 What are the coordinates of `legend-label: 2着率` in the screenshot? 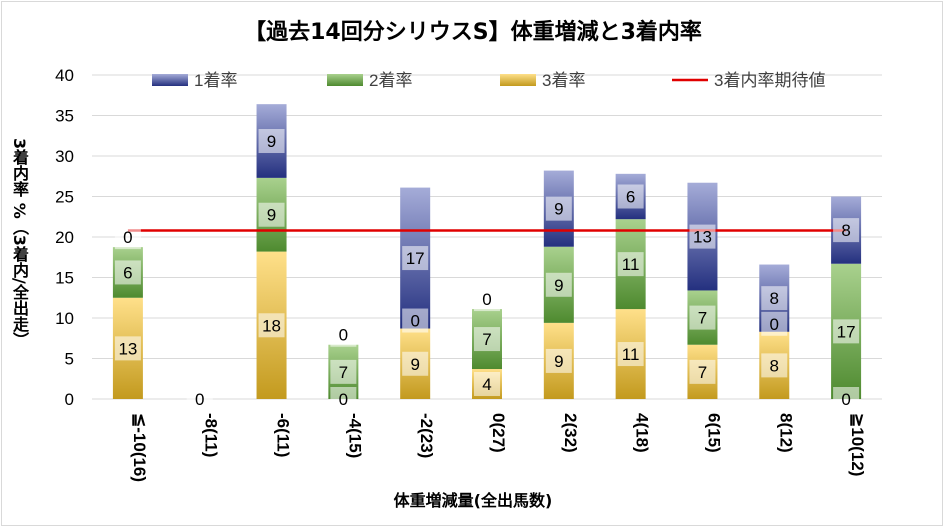 It's located at (390, 80).